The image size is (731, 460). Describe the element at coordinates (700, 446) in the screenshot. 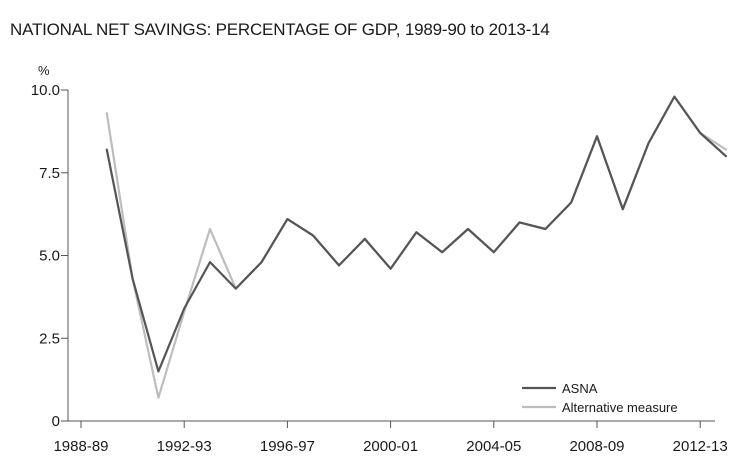

I see `x-tick-label: 2012-13` at that location.